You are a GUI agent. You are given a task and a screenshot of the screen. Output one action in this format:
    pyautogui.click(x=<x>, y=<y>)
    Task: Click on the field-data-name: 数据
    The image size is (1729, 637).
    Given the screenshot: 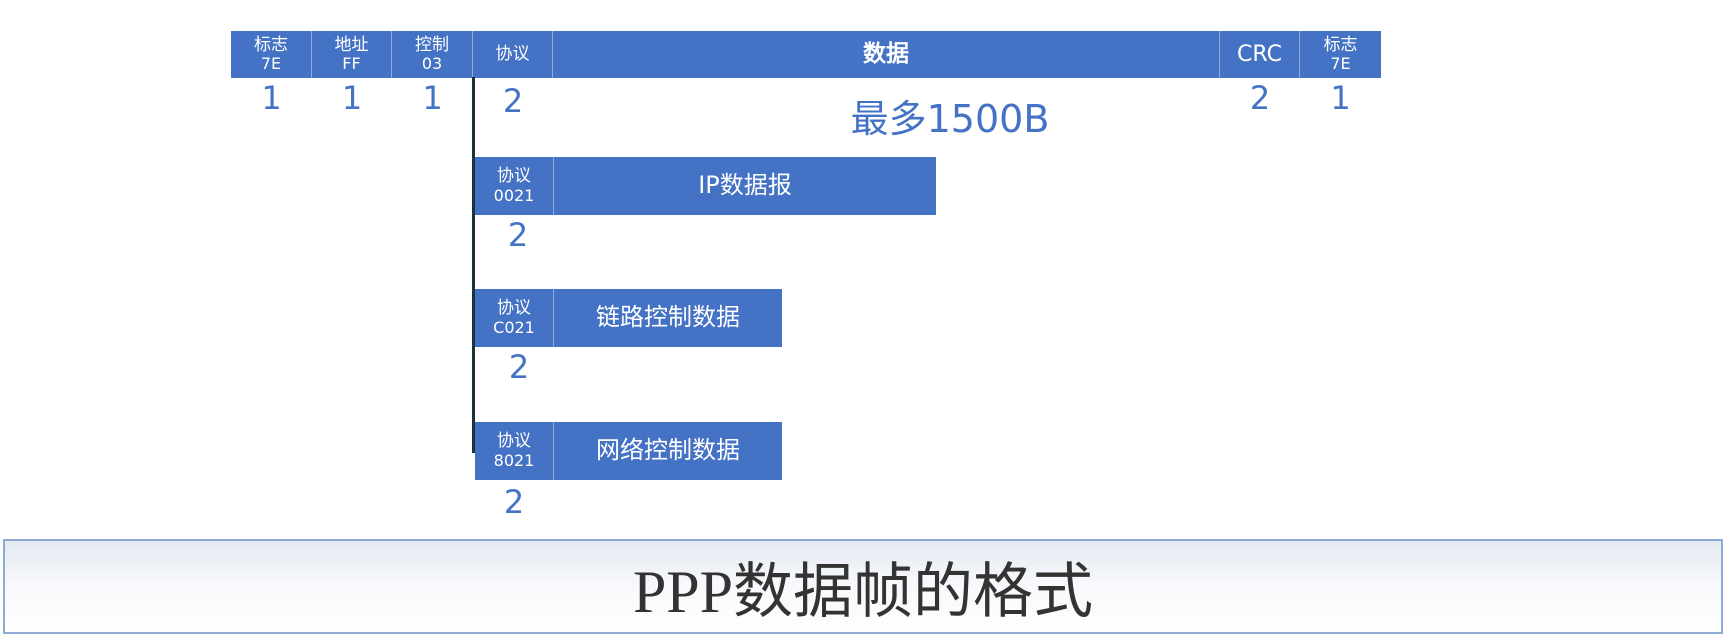 What is the action you would take?
    pyautogui.click(x=886, y=54)
    